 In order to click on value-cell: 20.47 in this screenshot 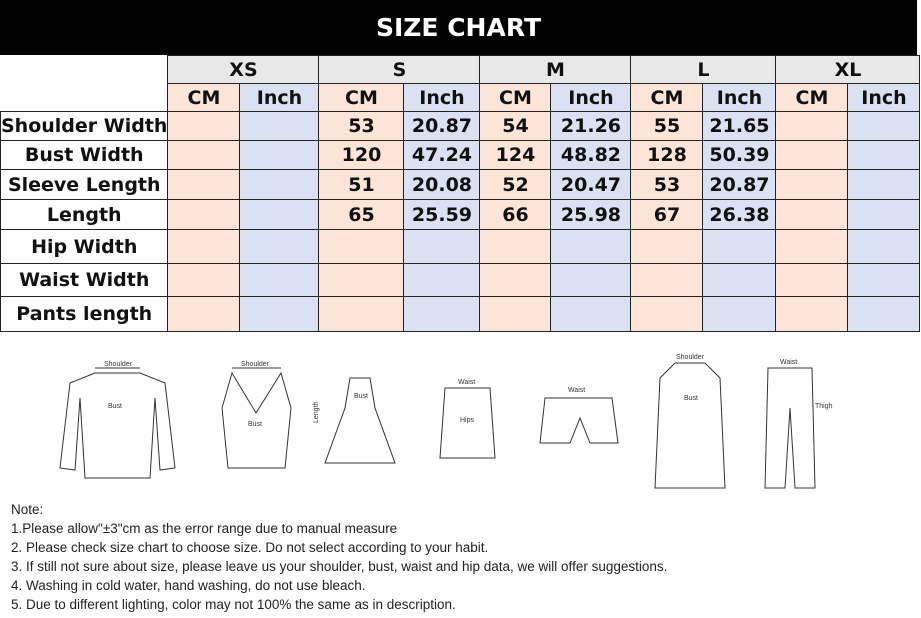, I will do `click(591, 184)`.